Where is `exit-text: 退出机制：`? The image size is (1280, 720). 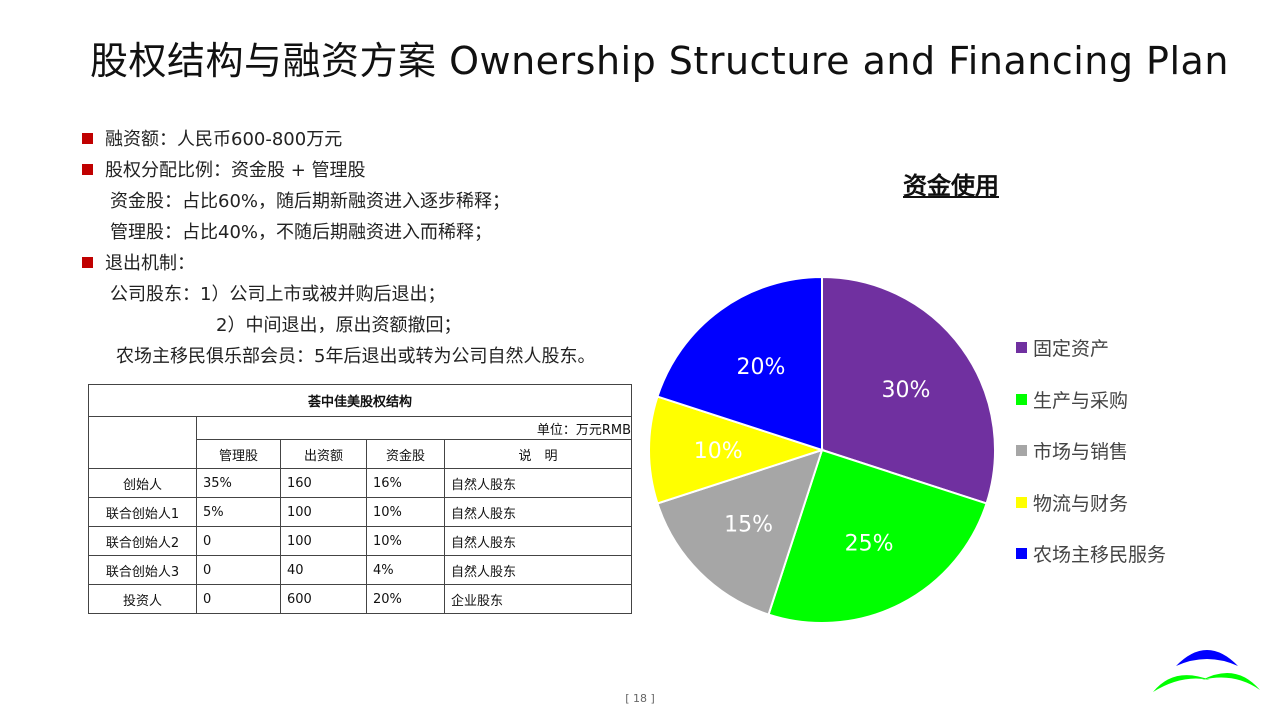
exit-text: 退出机制： is located at coordinates (150, 263).